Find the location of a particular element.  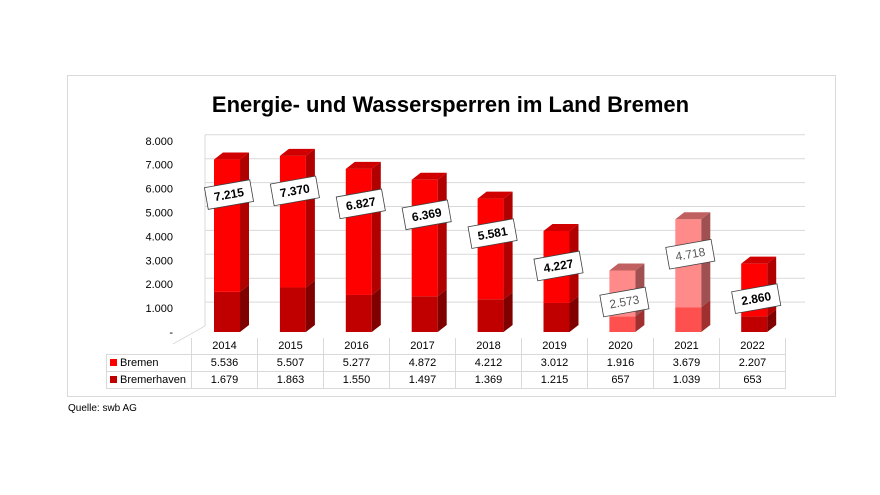

total-label-text: 7.215 is located at coordinates (229, 194).